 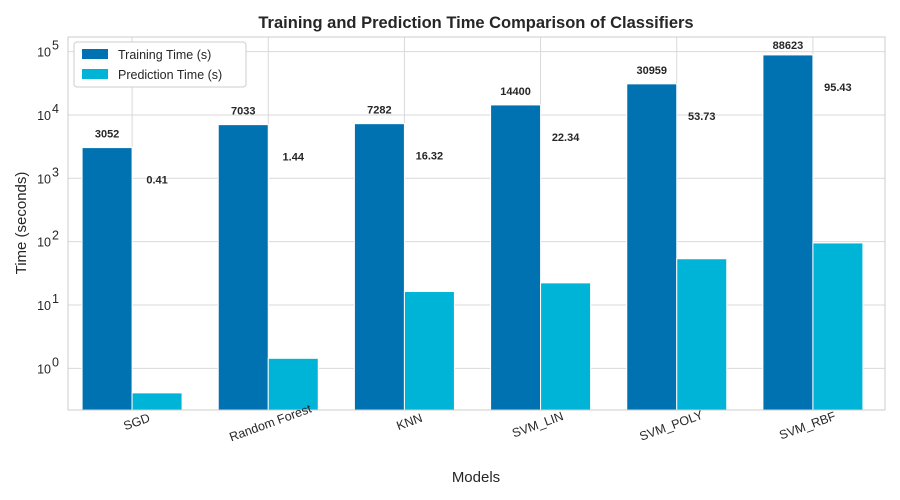 I want to click on training-time-label: 7282, so click(x=379, y=111).